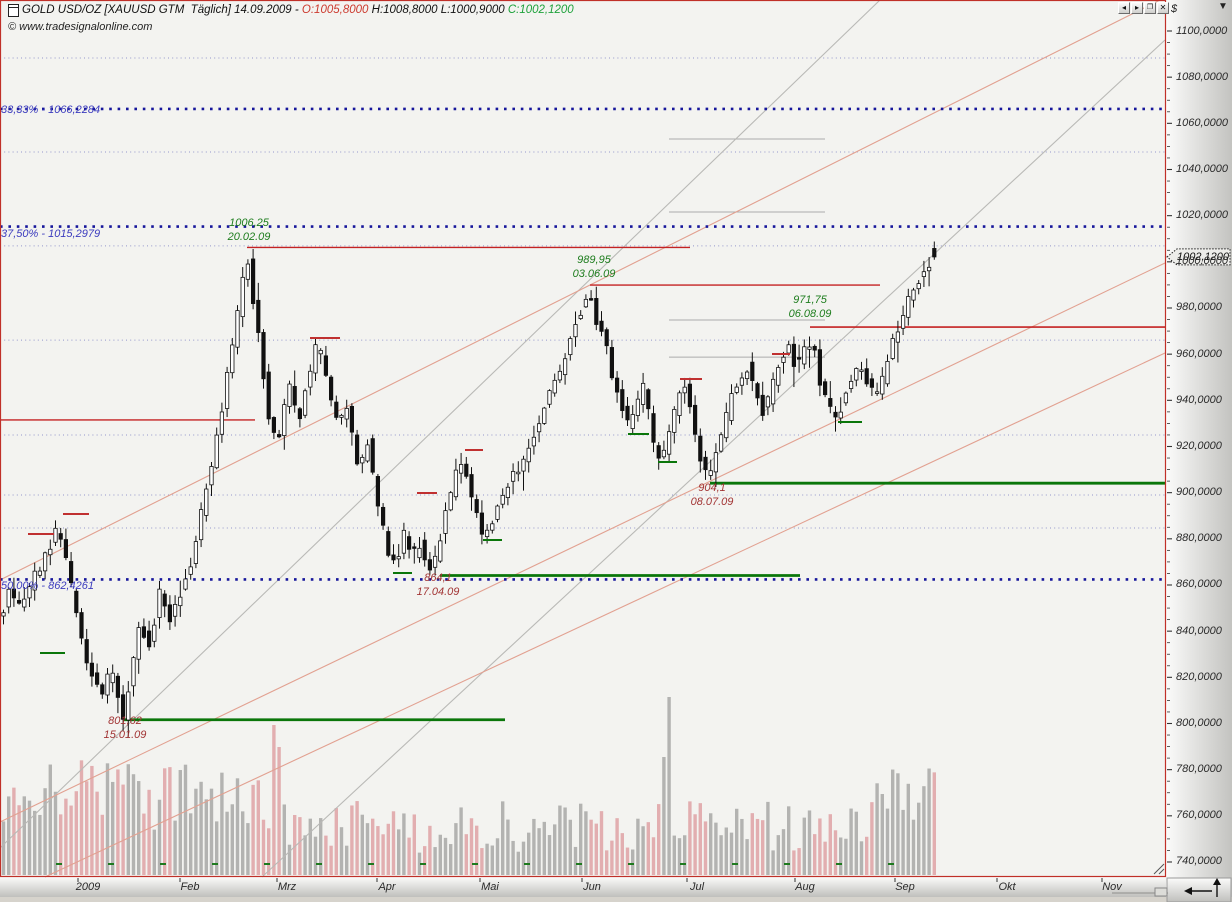  What do you see at coordinates (1163, 8) in the screenshot?
I see `window-close-button: ✕` at bounding box center [1163, 8].